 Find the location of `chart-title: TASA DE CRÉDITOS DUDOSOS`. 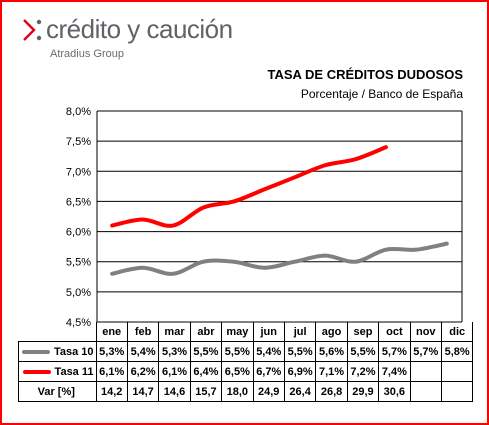

chart-title: TASA DE CRÉDITOS DUDOSOS is located at coordinates (365, 74).